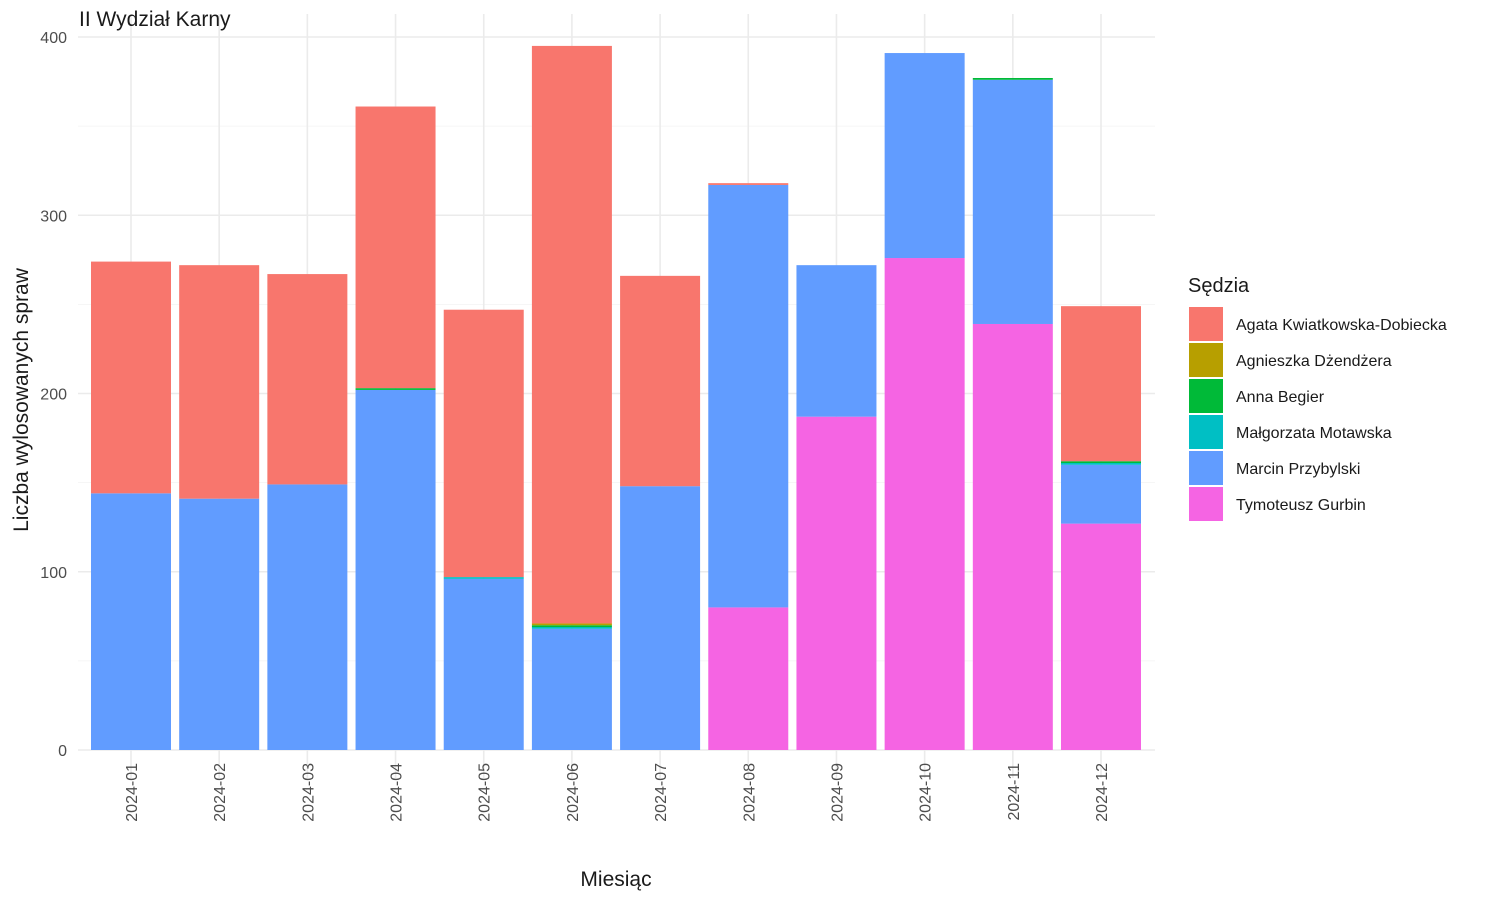  Describe the element at coordinates (53, 38) in the screenshot. I see `y-tick-label: 400` at that location.